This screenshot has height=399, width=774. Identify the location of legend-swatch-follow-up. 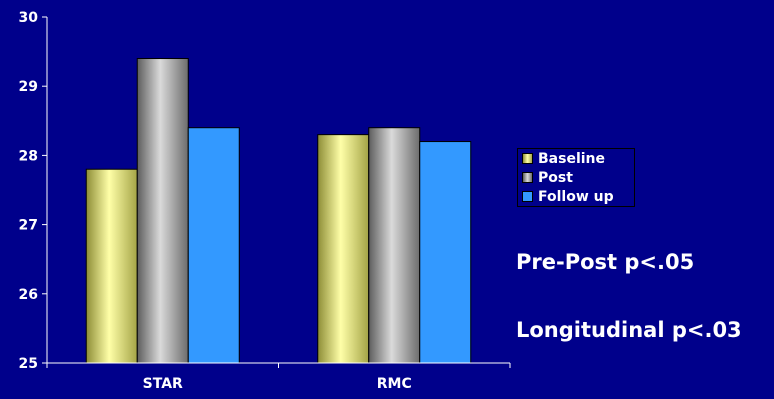
(527, 196).